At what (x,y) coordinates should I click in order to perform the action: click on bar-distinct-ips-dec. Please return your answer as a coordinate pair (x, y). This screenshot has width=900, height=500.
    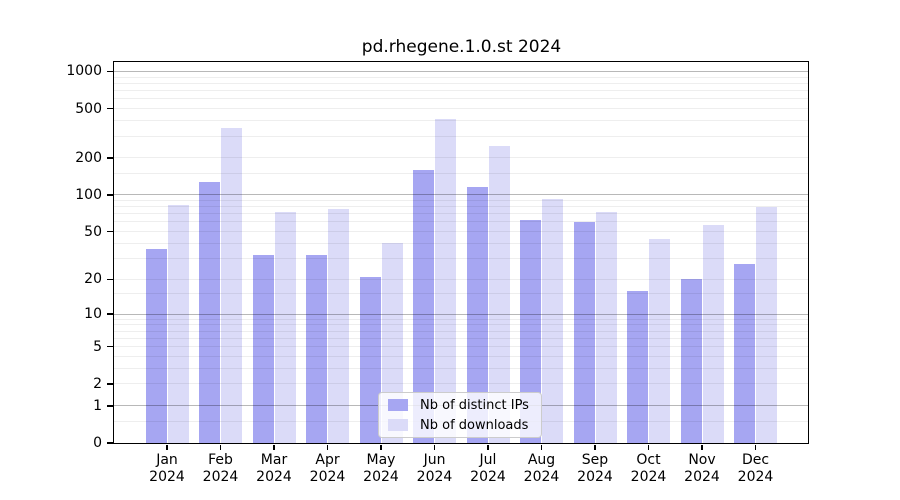
    Looking at the image, I should click on (744, 353).